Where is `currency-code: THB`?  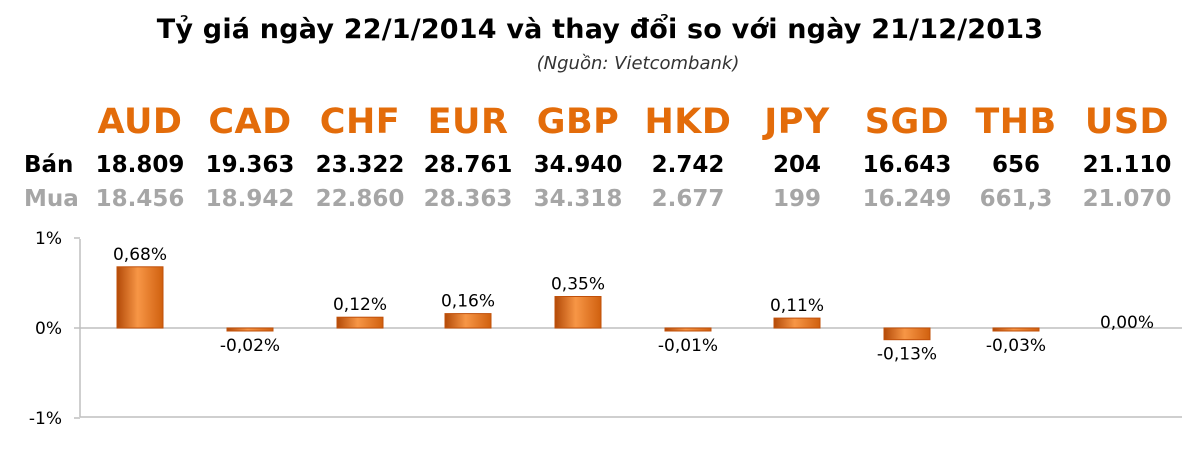
currency-code: THB is located at coordinates (1016, 122).